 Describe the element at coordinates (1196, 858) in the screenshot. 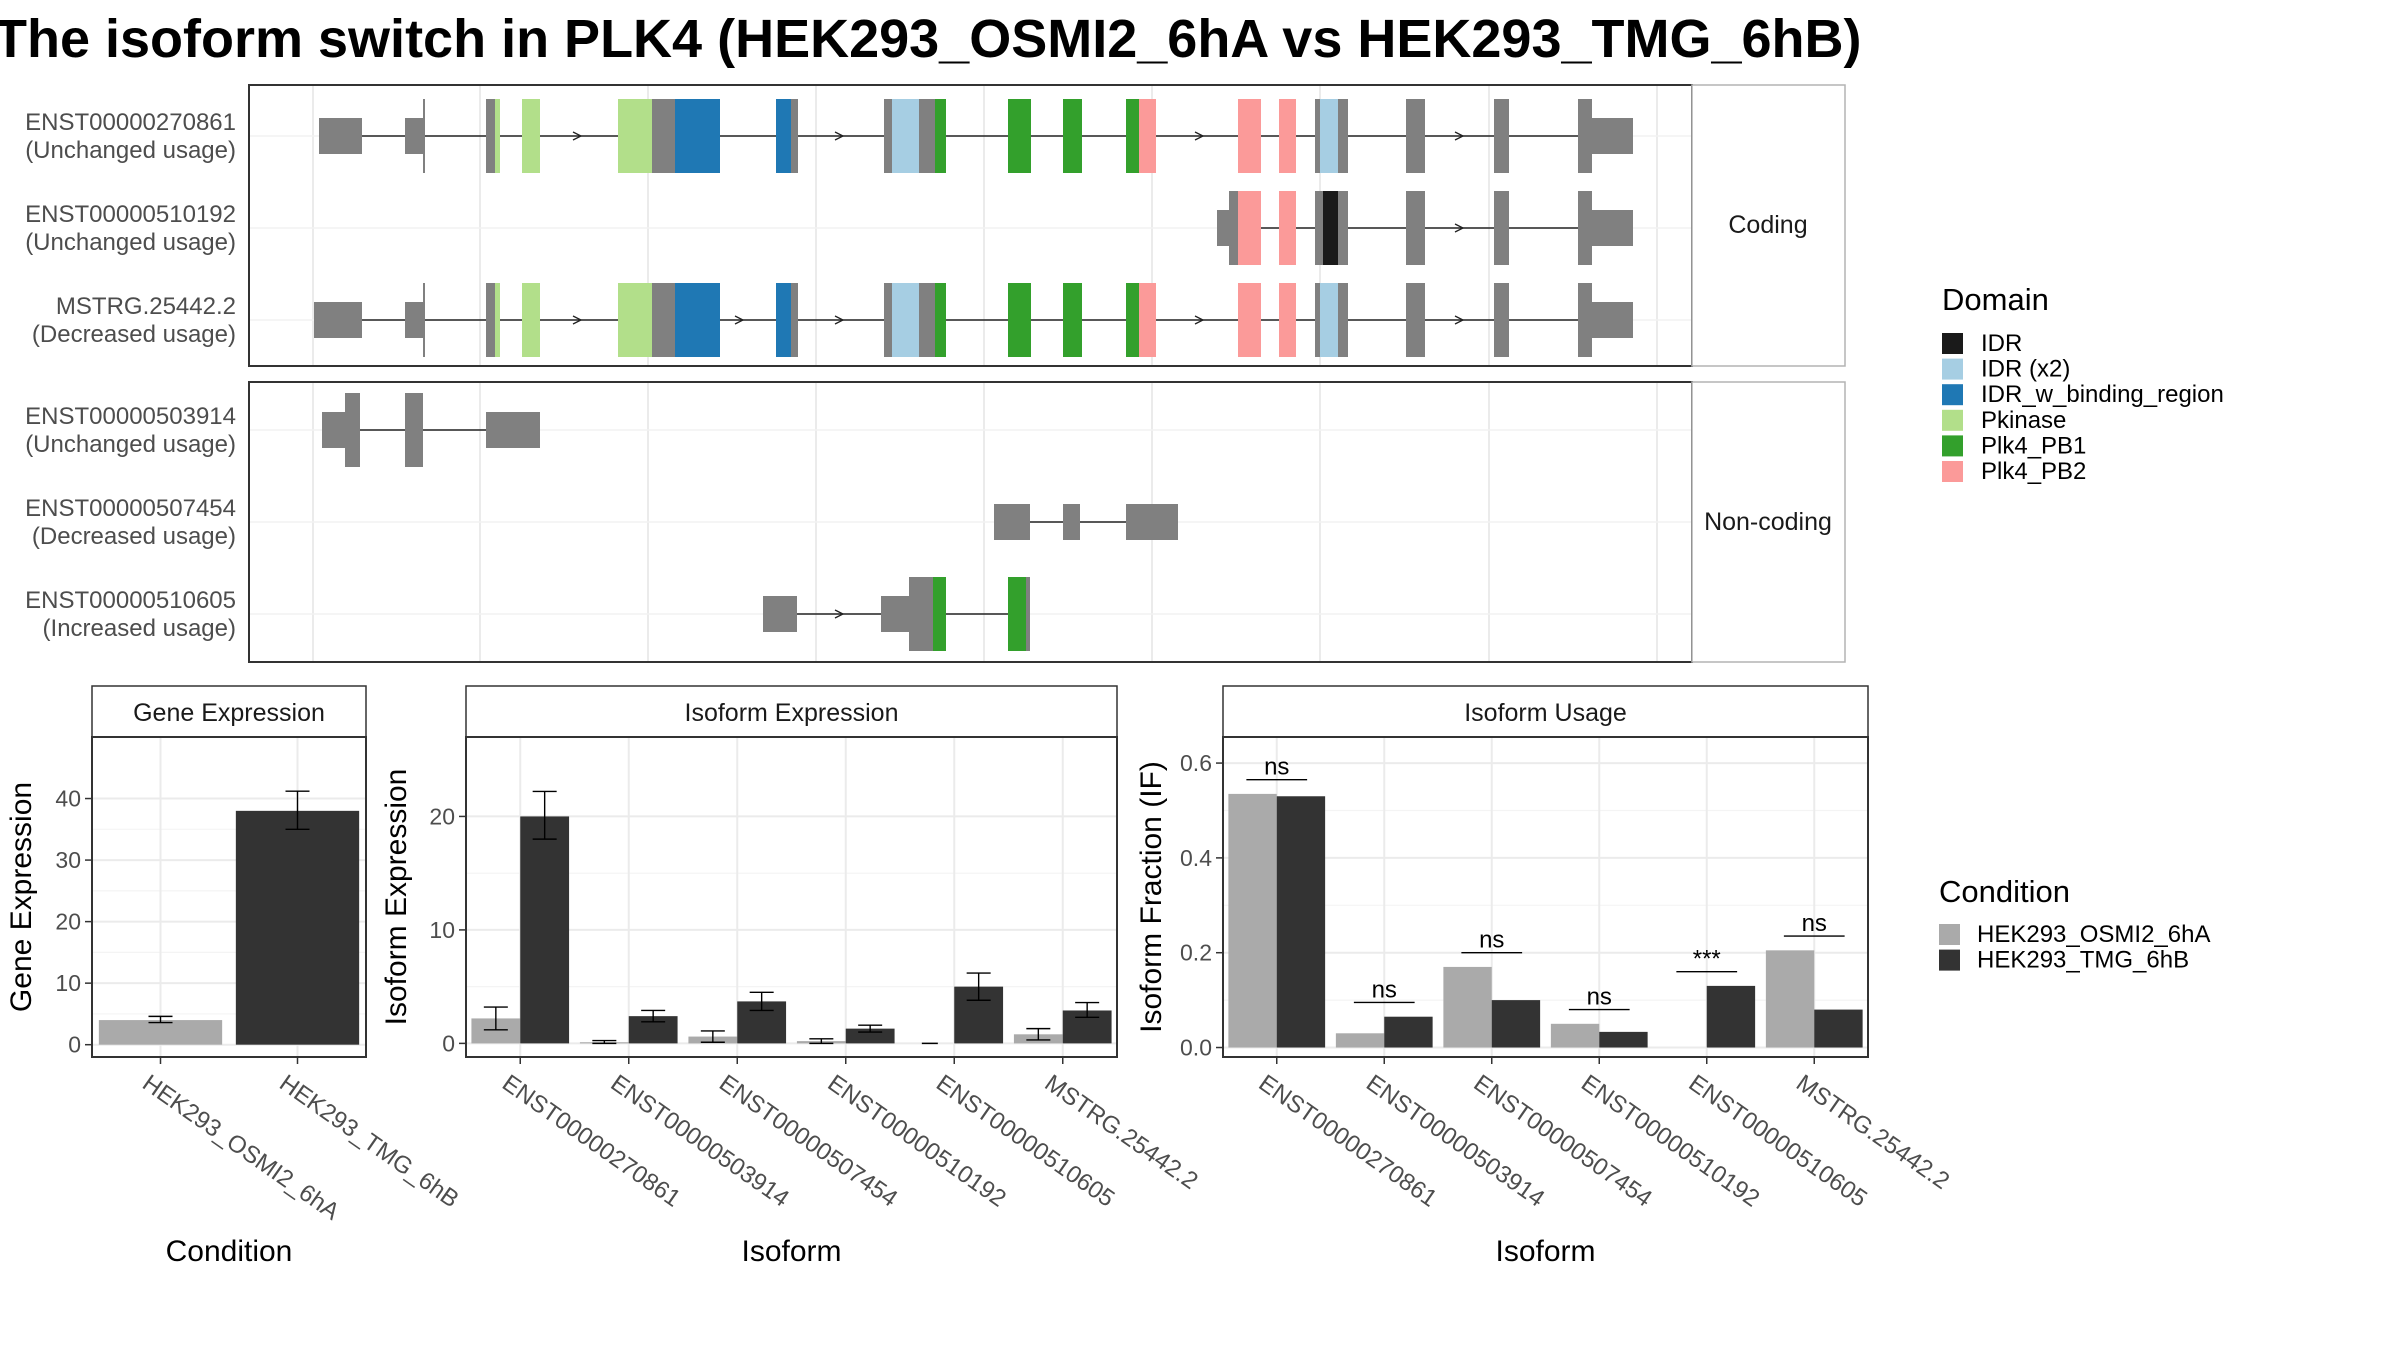

I see `y-tick-label: 0.4` at that location.